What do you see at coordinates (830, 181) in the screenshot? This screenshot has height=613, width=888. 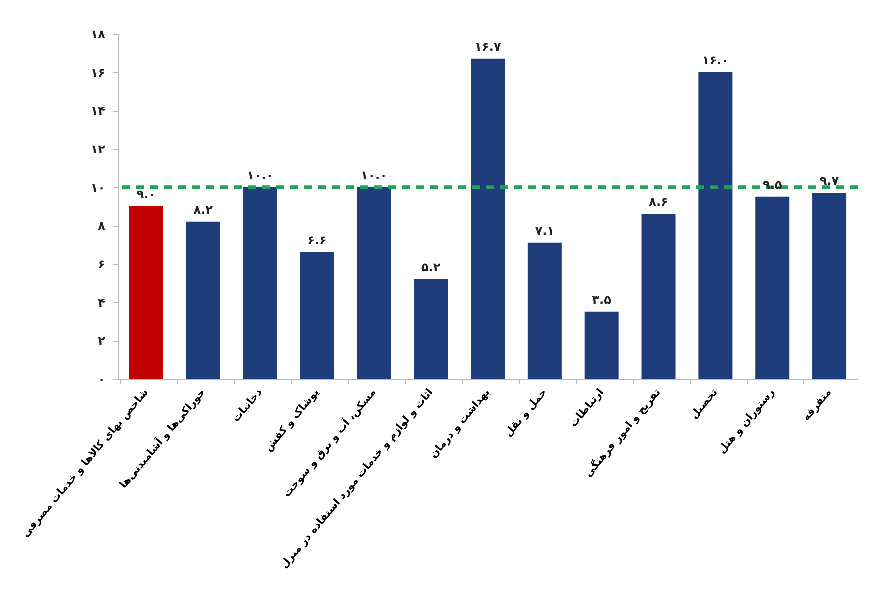 I see `data-label: ۹.۷` at bounding box center [830, 181].